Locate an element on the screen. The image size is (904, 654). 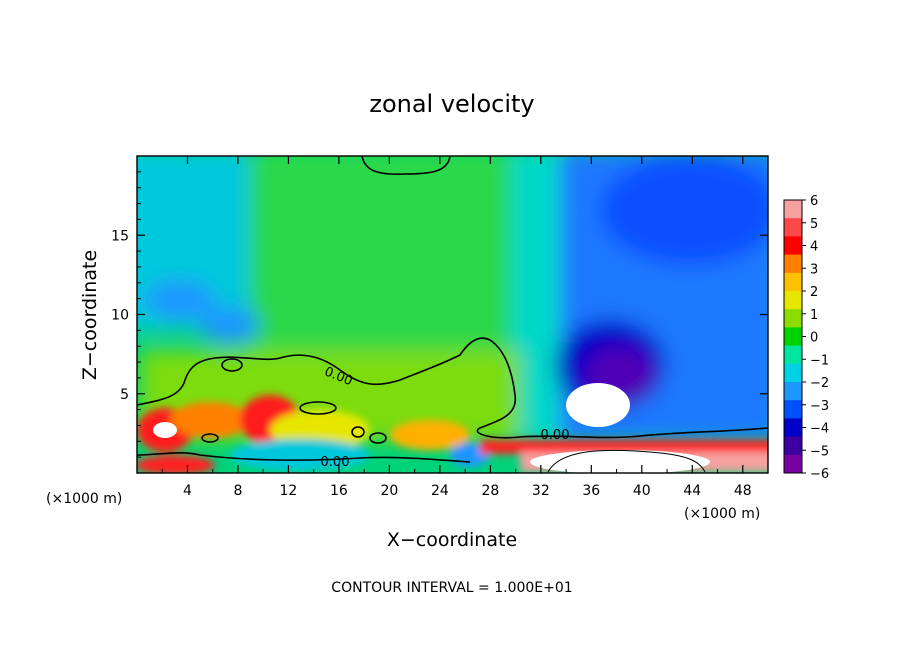
x-tick-label: 44 is located at coordinates (692, 491).